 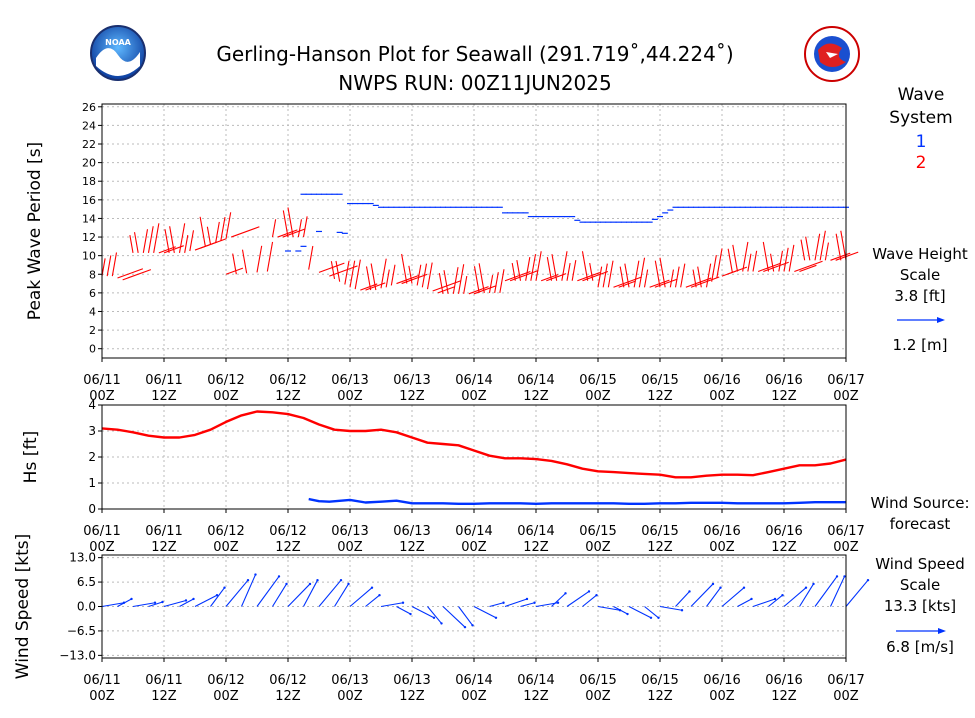 I want to click on hs-xtick-hour-8: 00Z, so click(x=598, y=547).